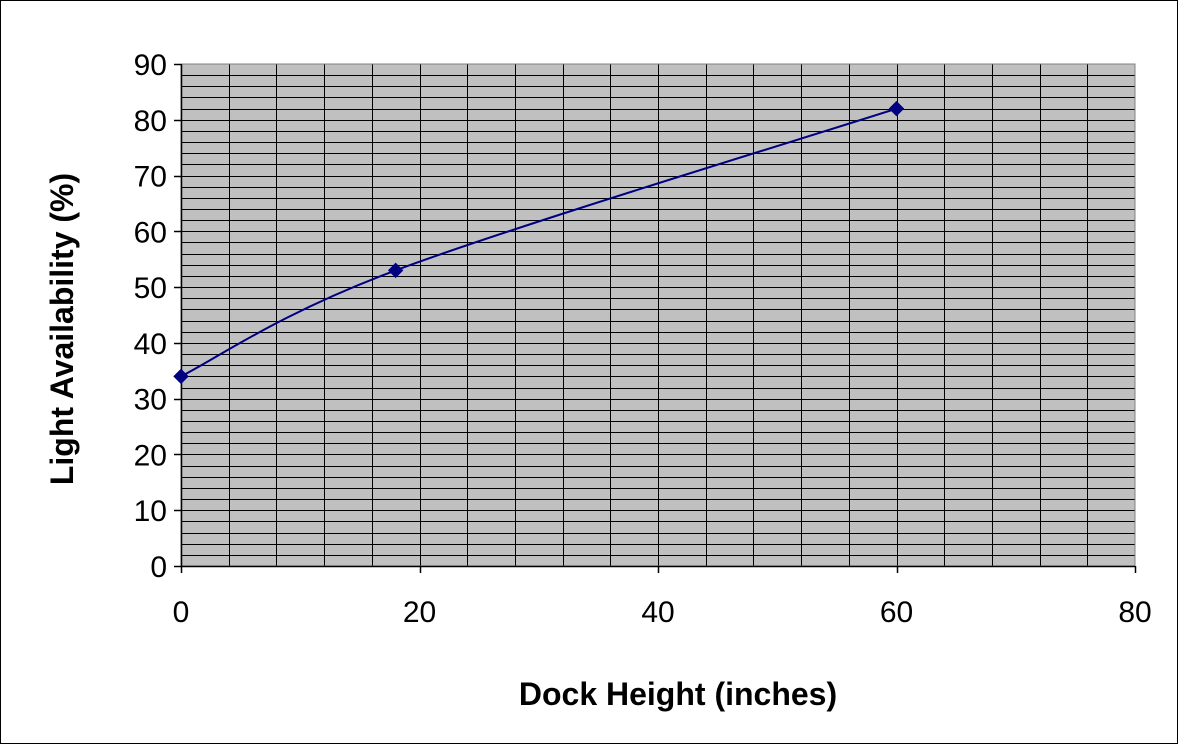 Image resolution: width=1178 pixels, height=744 pixels. I want to click on x-tick-label: 40, so click(657, 612).